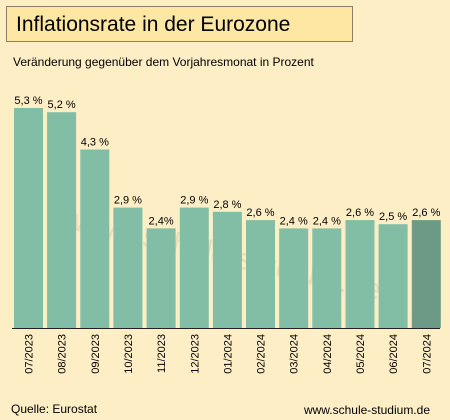 This screenshot has height=420, width=450. What do you see at coordinates (227, 269) in the screenshot?
I see `bar-01/2024` at bounding box center [227, 269].